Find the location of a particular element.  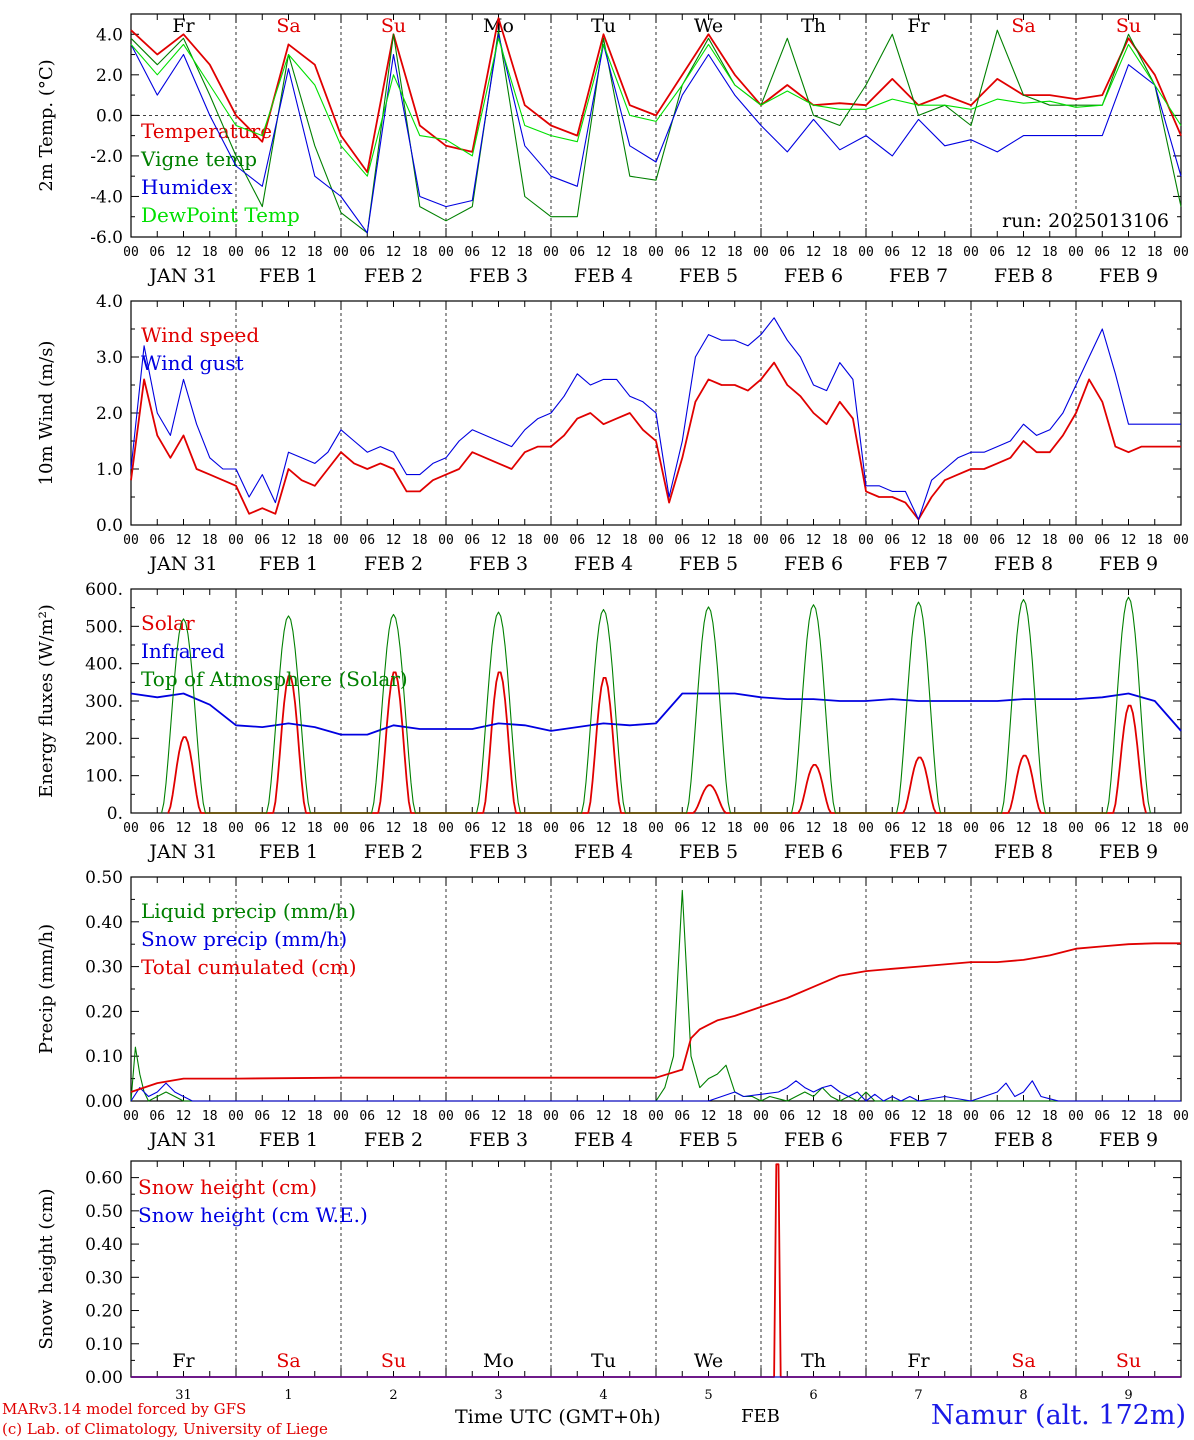

legend-entry: Liquid precip (mm/h) is located at coordinates (248, 911).